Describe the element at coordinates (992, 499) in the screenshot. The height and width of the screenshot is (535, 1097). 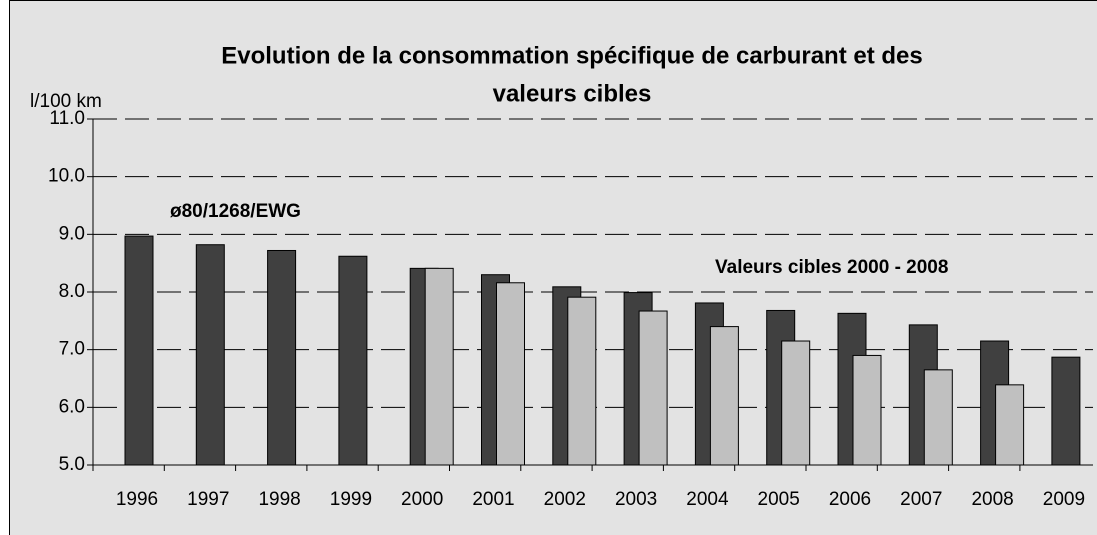
I see `x-tick-label: 2008` at that location.